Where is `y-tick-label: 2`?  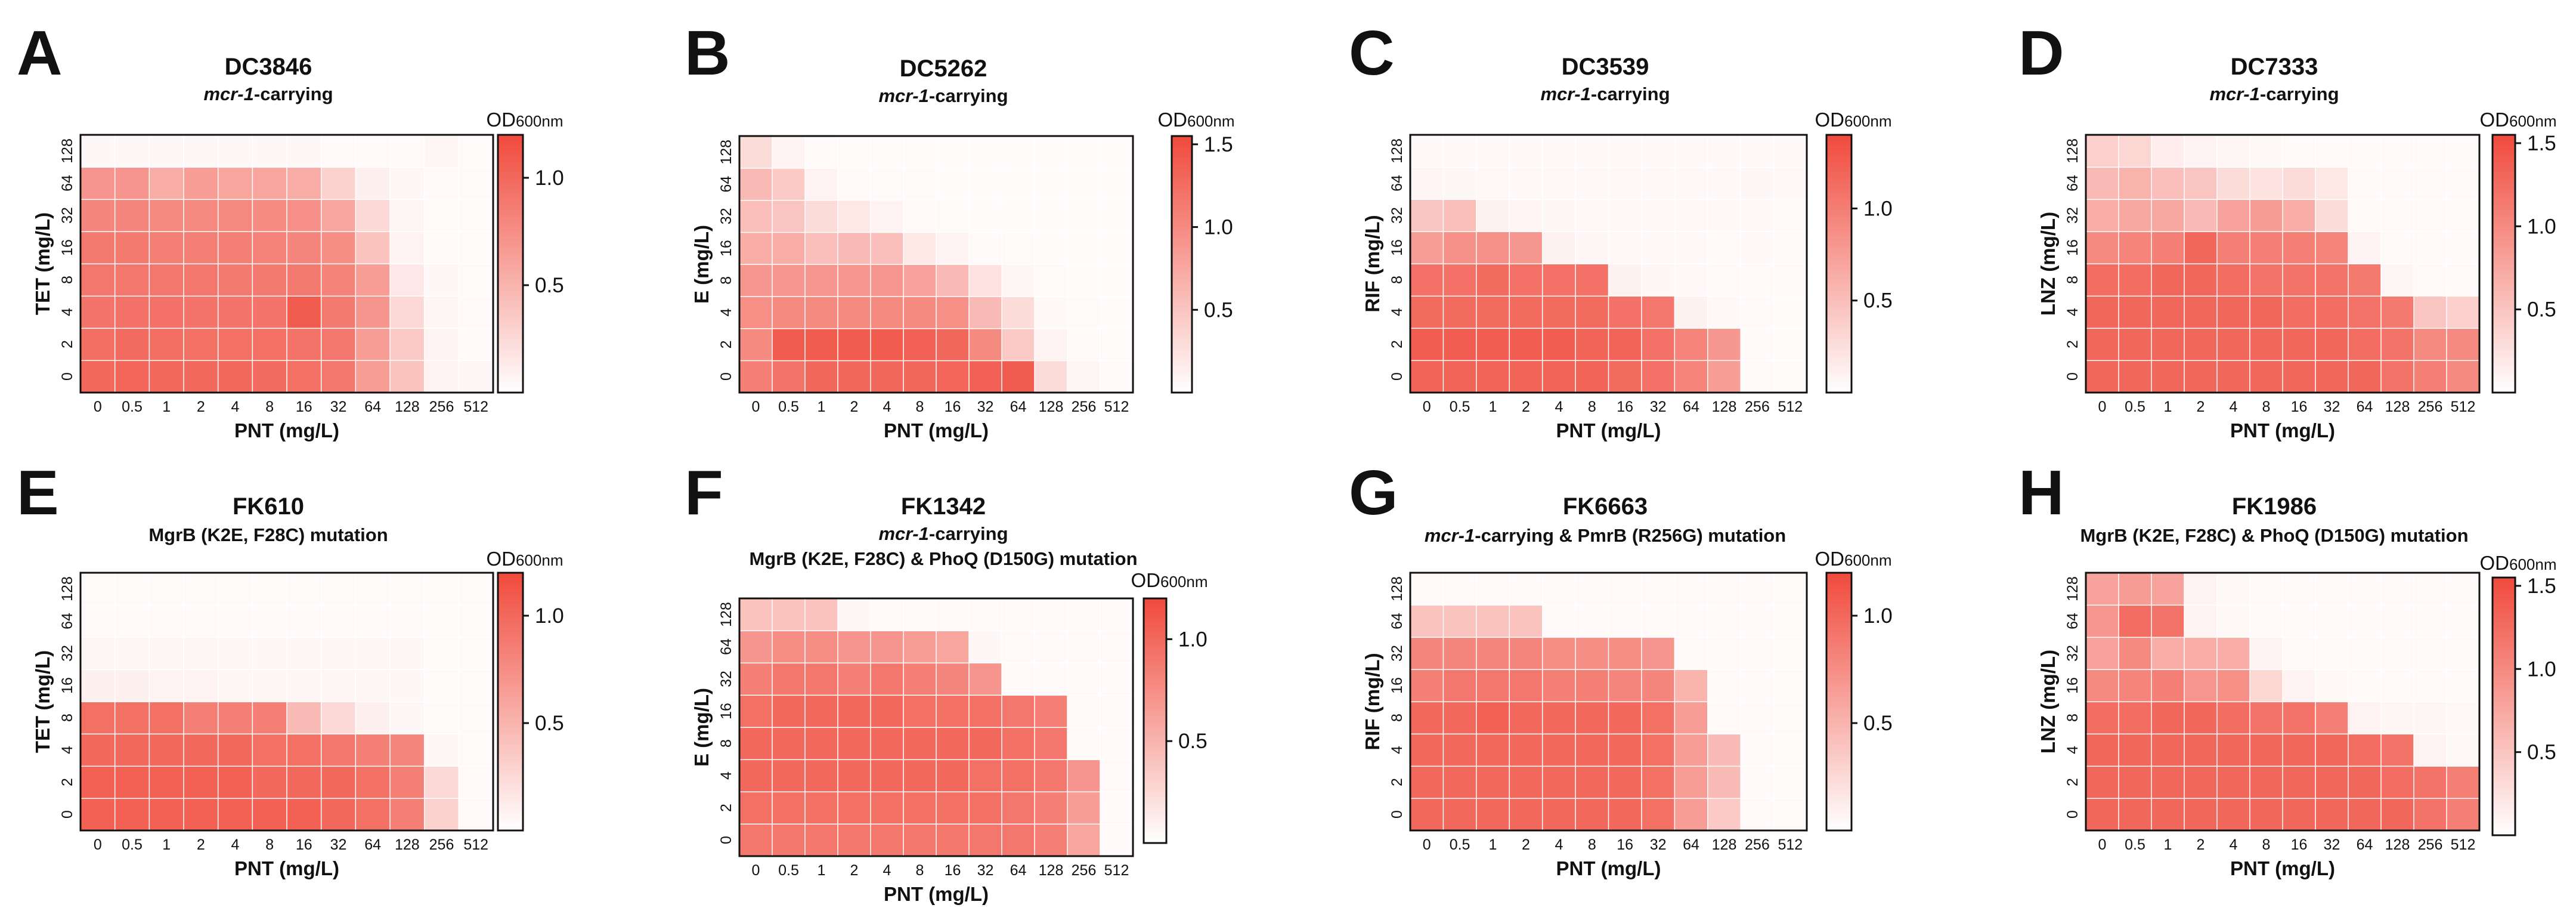 y-tick-label: 2 is located at coordinates (1397, 344).